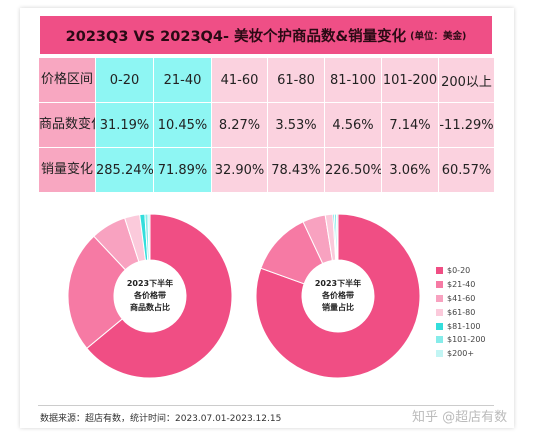 Image resolution: width=533 pixels, height=439 pixels. What do you see at coordinates (466, 170) in the screenshot?
I see `table-cell: 60.57%` at bounding box center [466, 170].